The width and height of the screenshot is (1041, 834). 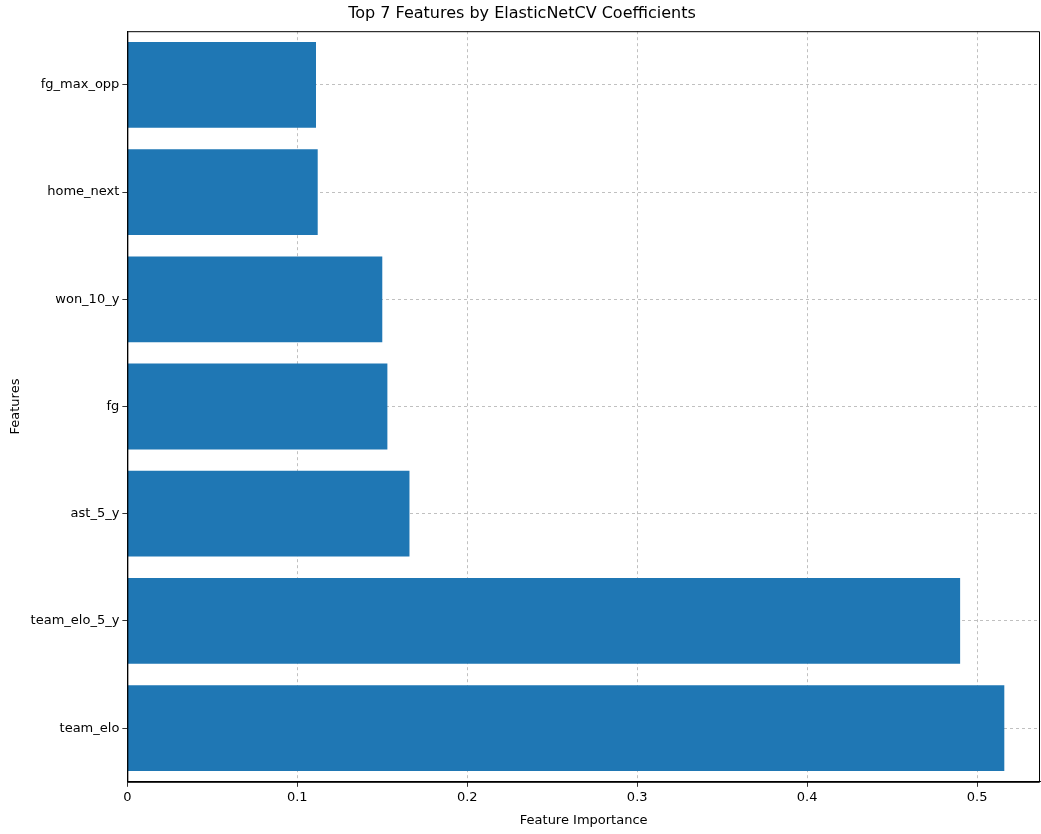 I want to click on y-tick-label: ast_5_y, so click(x=95, y=513).